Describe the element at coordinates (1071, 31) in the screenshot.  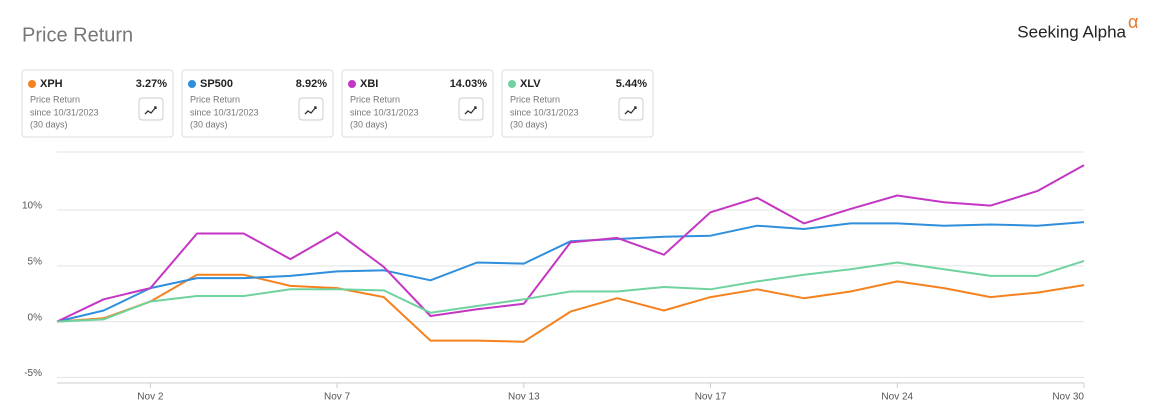
I see `brand: Seeking Alpha` at that location.